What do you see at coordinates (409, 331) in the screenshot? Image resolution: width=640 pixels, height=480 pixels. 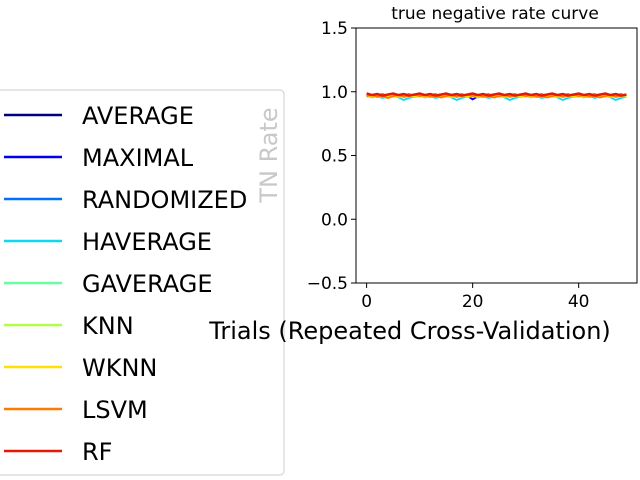 I see `x-axis-label: Trials (Repeated Cross-Validation)` at bounding box center [409, 331].